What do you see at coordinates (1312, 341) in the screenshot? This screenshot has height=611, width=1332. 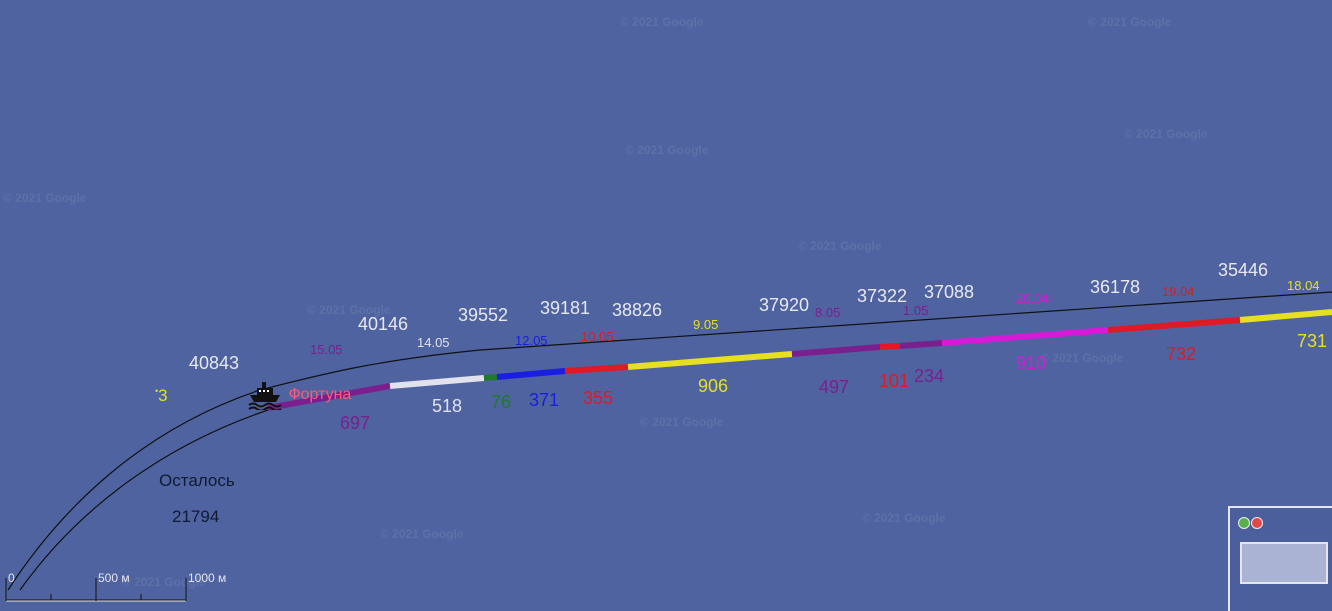 I see `segment-length: 731` at bounding box center [1312, 341].